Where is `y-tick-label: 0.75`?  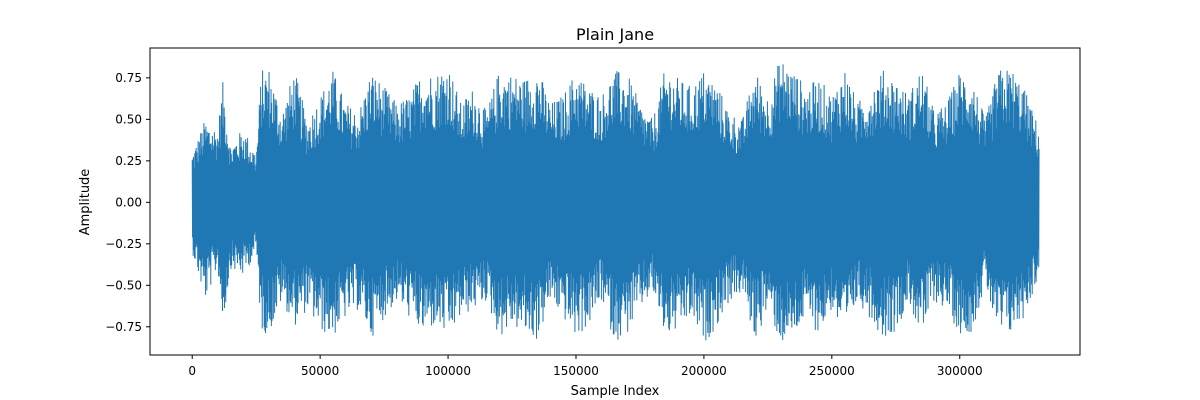 y-tick-label: 0.75 is located at coordinates (128, 78).